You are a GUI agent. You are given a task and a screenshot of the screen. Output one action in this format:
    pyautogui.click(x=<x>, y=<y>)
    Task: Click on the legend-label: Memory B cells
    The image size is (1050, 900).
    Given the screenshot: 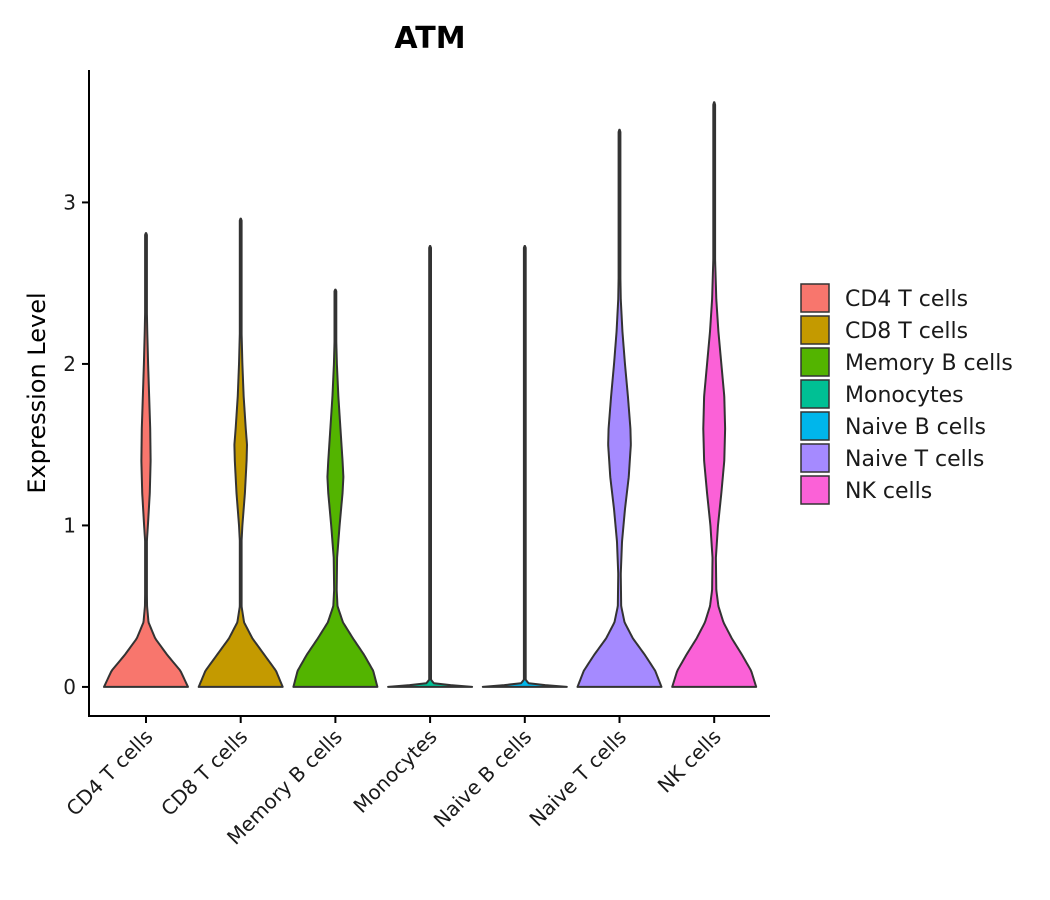 What is the action you would take?
    pyautogui.click(x=929, y=363)
    